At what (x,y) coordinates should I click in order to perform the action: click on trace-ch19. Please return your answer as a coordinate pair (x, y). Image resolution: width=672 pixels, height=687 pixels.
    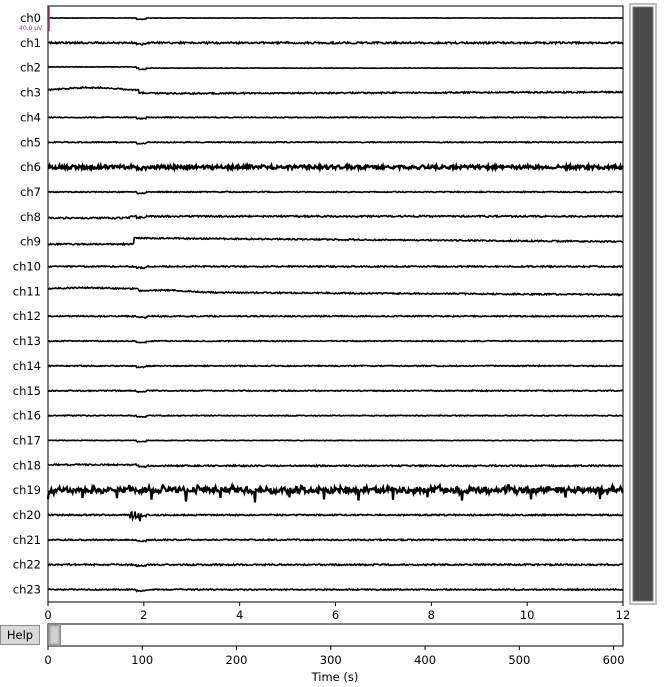
    Looking at the image, I should click on (335, 492).